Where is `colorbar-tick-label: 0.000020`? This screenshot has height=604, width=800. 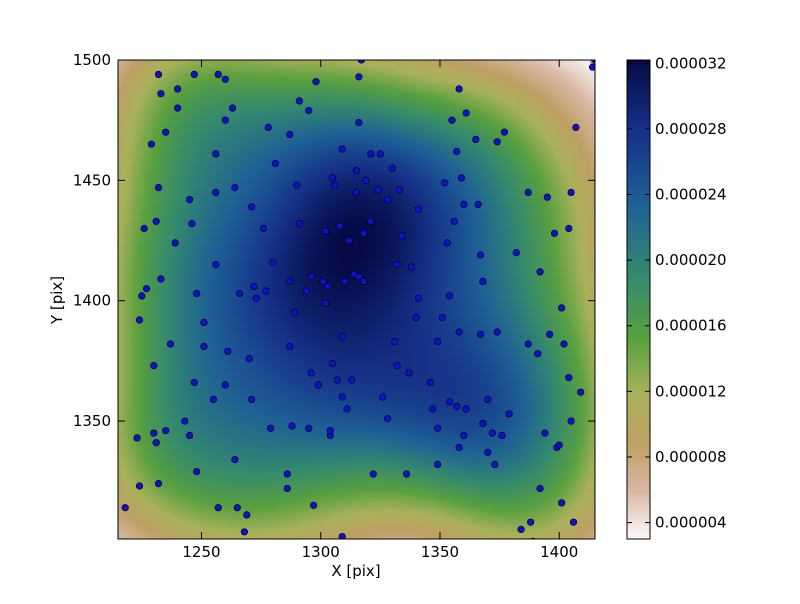 colorbar-tick-label: 0.000020 is located at coordinates (691, 260).